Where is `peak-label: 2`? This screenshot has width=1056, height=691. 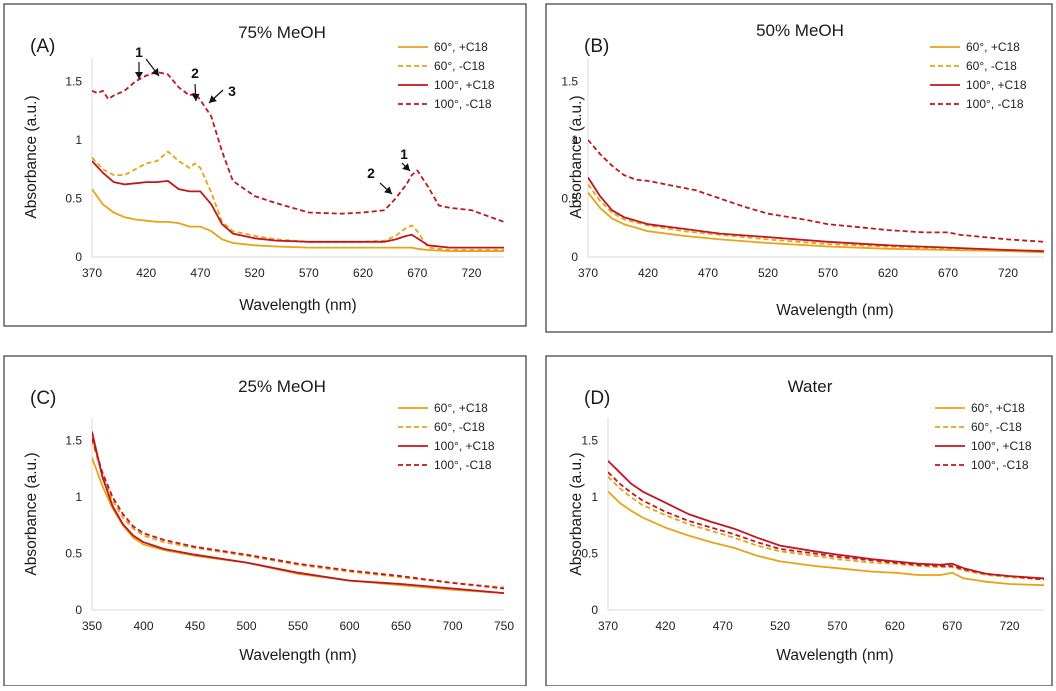
peak-label: 2 is located at coordinates (195, 73).